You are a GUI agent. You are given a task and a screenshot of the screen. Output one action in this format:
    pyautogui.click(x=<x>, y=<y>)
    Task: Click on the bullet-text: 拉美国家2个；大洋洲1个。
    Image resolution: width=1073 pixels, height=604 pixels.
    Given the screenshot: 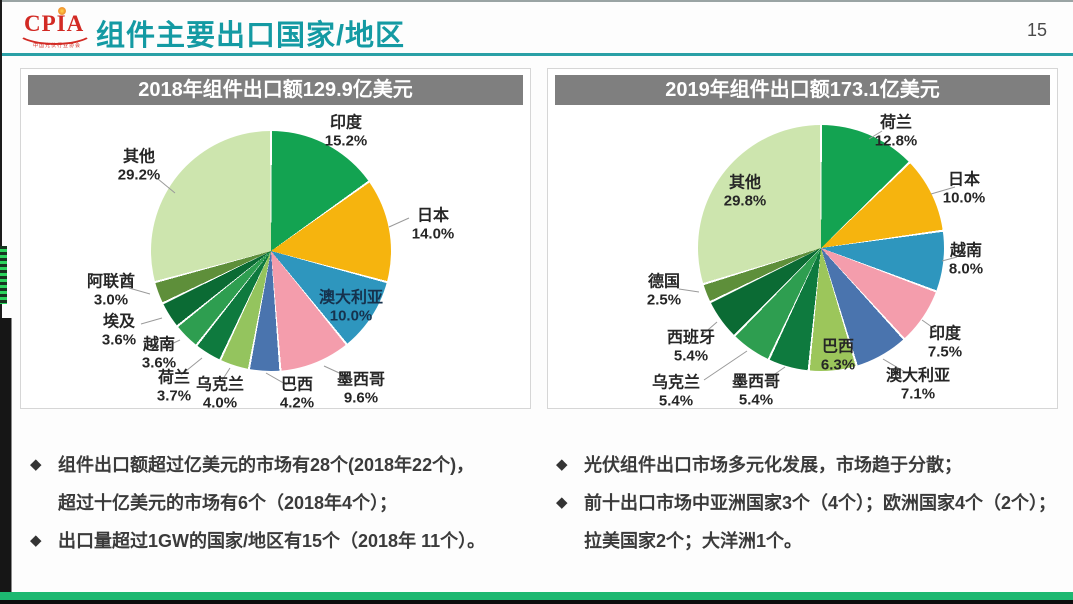 What is the action you would take?
    pyautogui.click(x=693, y=541)
    